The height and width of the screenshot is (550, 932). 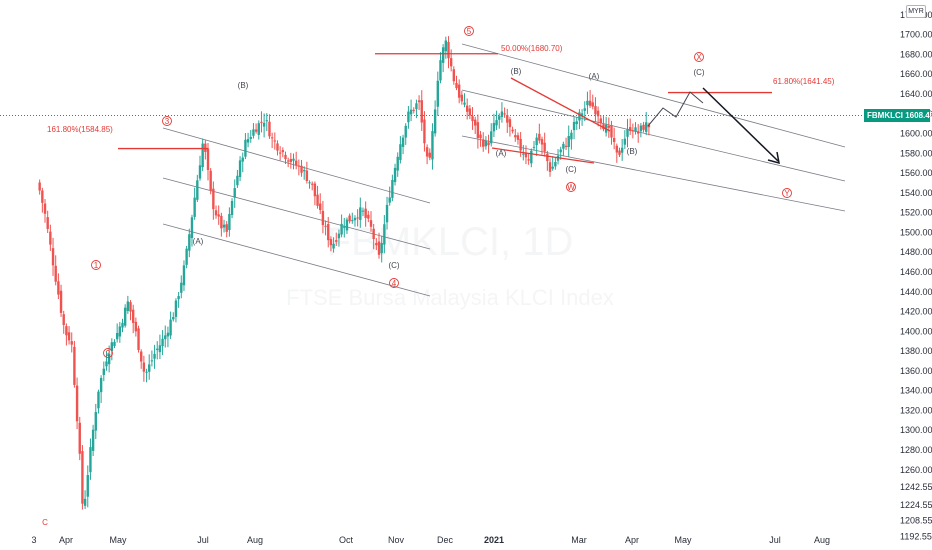 I want to click on y-tick-label: 1440.00, so click(x=916, y=292).